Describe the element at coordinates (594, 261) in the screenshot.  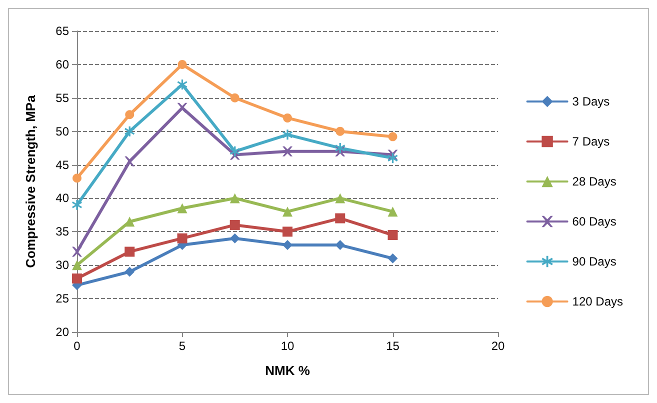
I see `legend-label: 90 Days` at that location.